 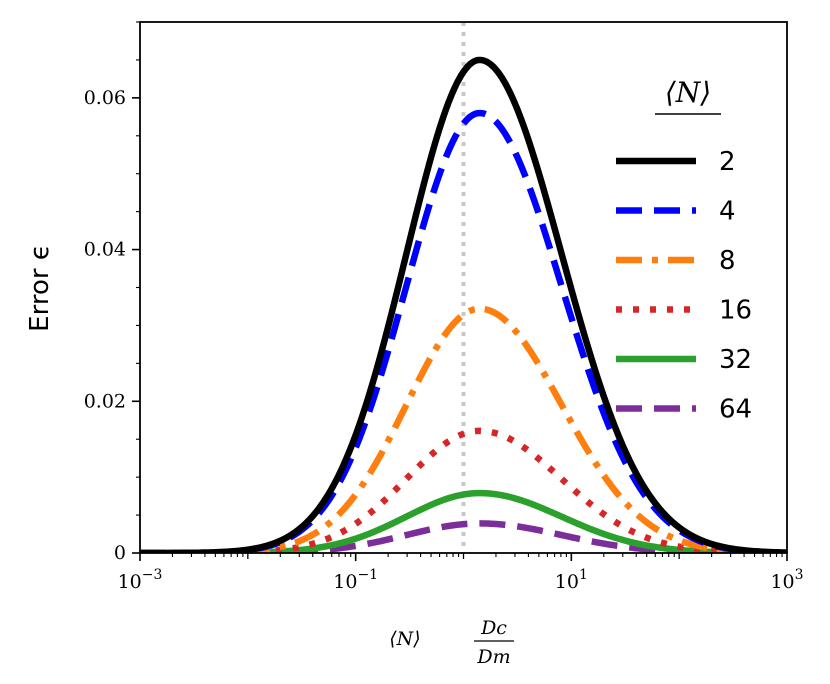 I want to click on y-axis-label: Error ϵ, so click(x=40, y=288).